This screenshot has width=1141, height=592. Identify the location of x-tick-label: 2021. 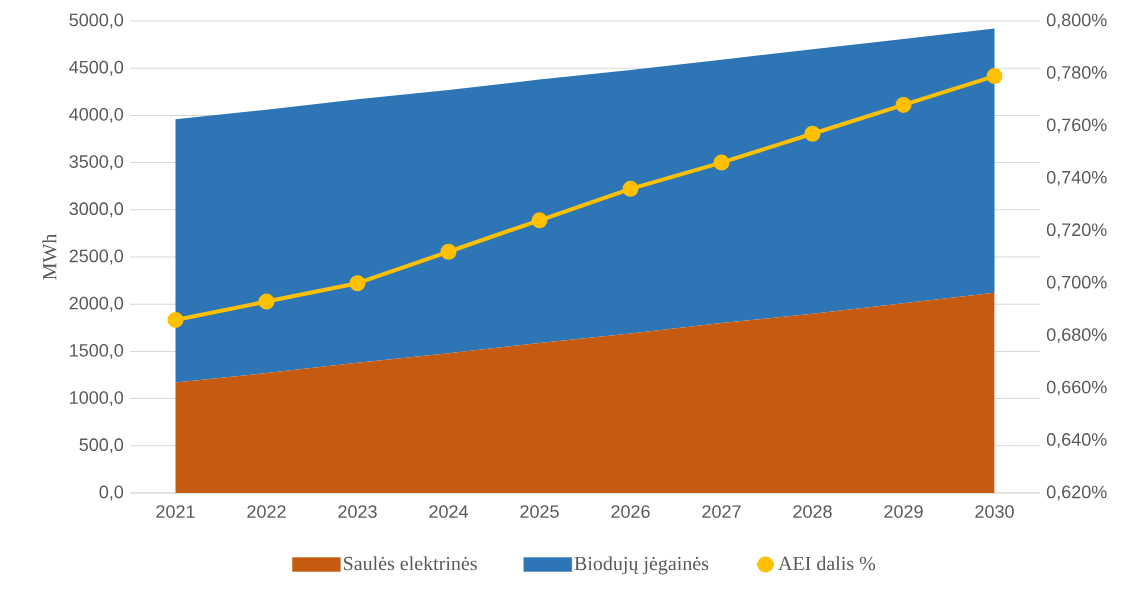
(175, 511).